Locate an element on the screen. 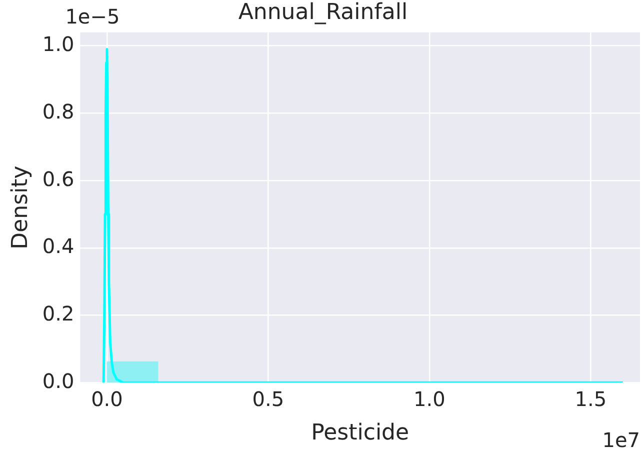 This screenshot has width=644, height=455. text: 1e−5 is located at coordinates (92, 16).